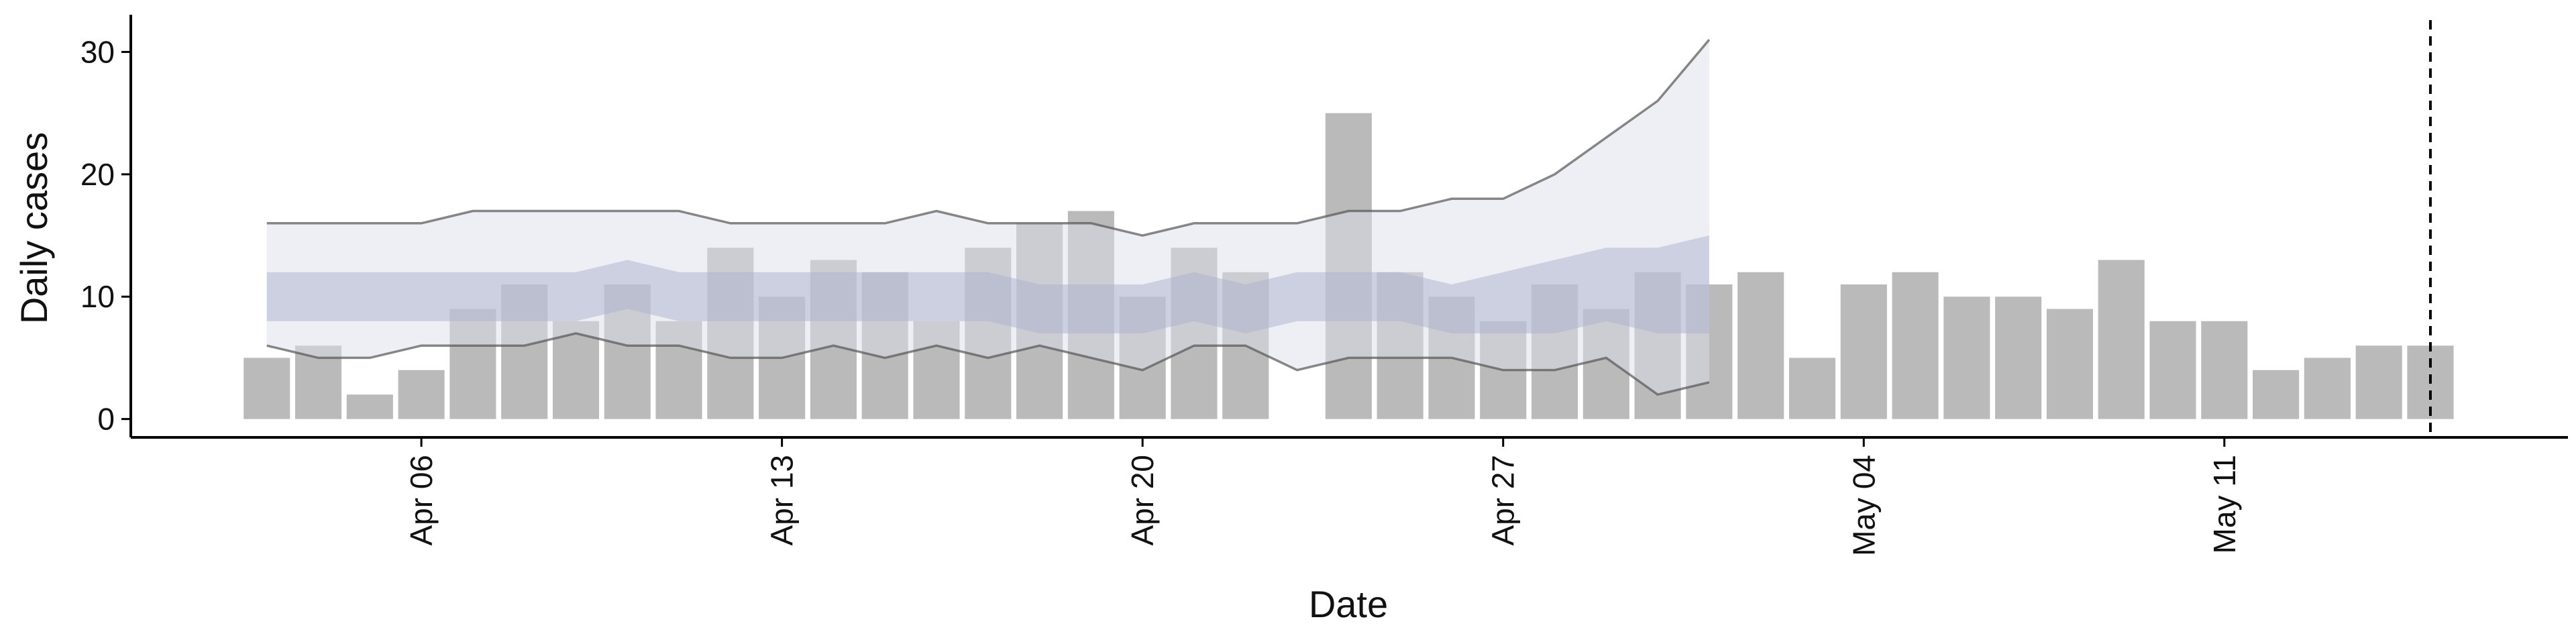 The width and height of the screenshot is (2576, 644). Describe the element at coordinates (97, 296) in the screenshot. I see `y-tick-label: 10` at that location.